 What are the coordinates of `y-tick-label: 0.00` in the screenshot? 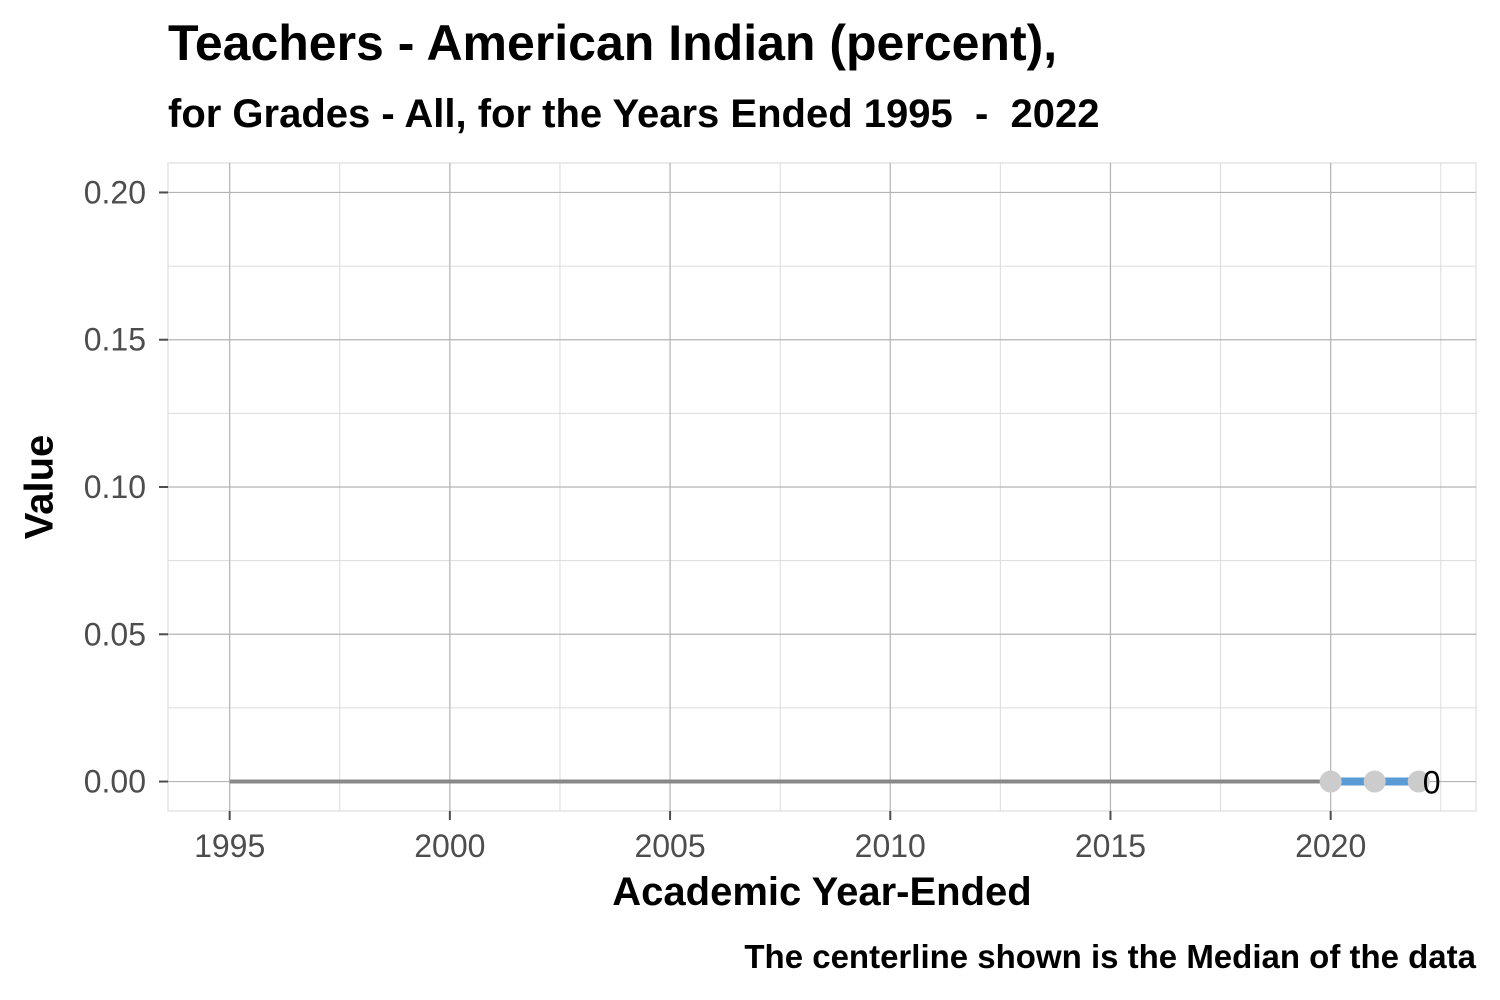 It's located at (115, 782).